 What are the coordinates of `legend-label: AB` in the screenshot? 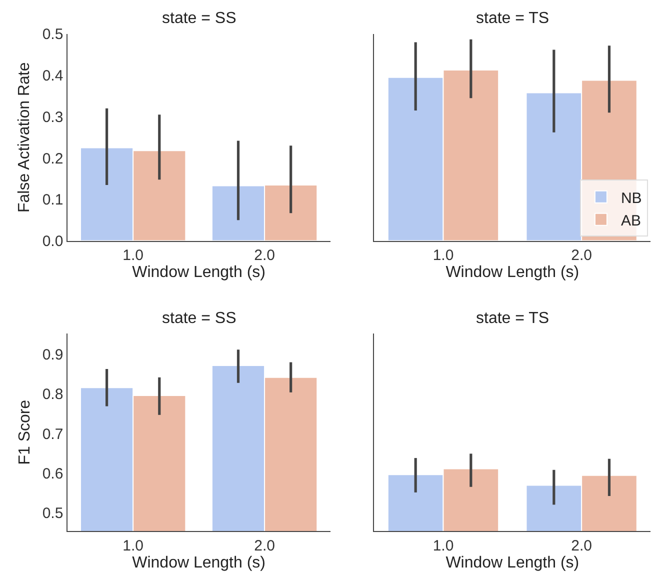 It's located at (630, 221).